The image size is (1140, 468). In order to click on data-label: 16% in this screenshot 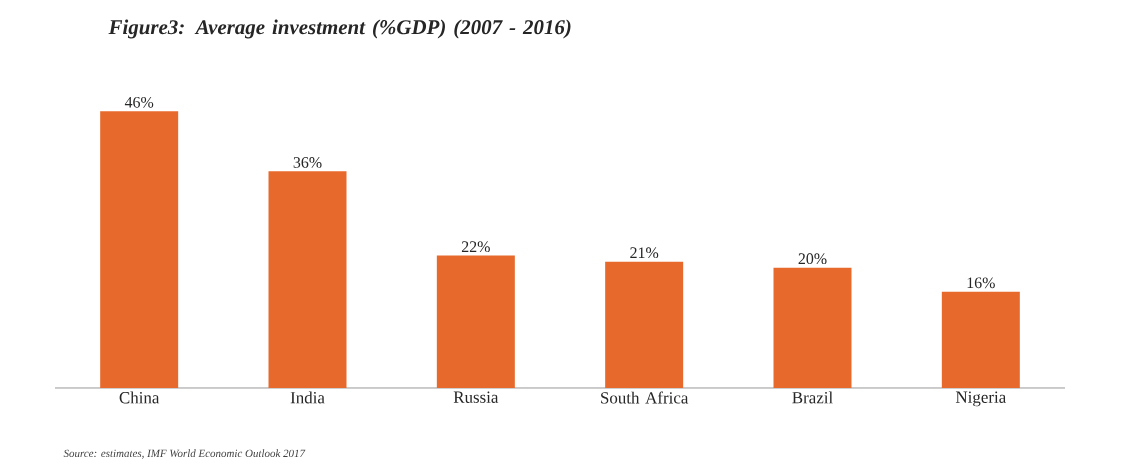, I will do `click(981, 283)`.